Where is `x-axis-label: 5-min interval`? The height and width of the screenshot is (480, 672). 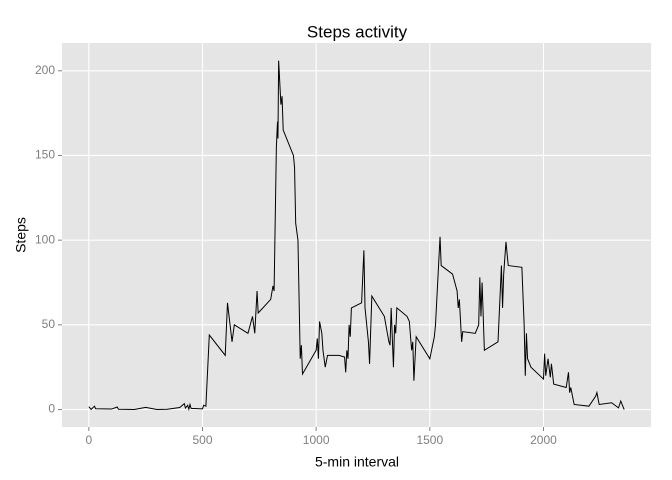 x-axis-label: 5-min interval is located at coordinates (357, 462).